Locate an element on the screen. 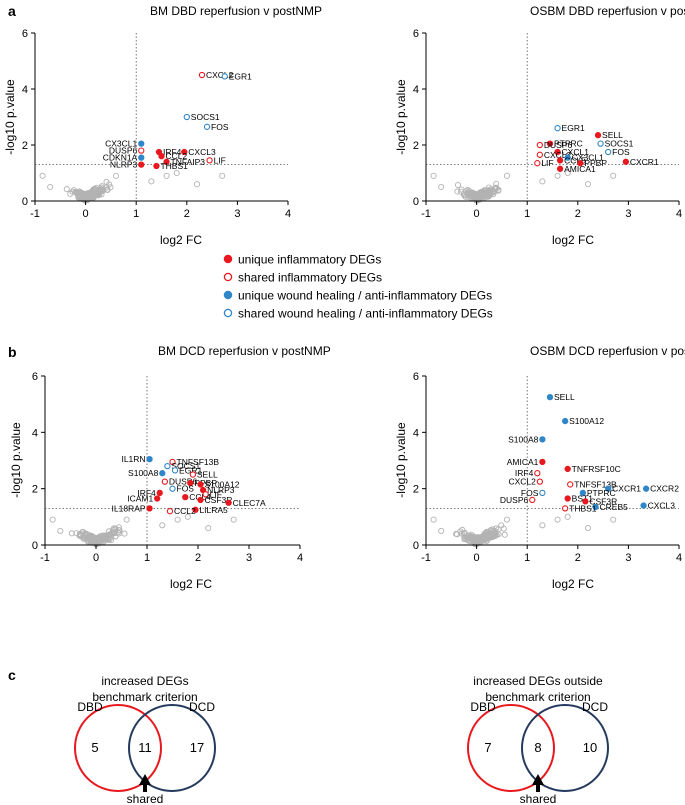 This screenshot has width=685, height=805. gene-point-tnfrsf10c is located at coordinates (567, 469).